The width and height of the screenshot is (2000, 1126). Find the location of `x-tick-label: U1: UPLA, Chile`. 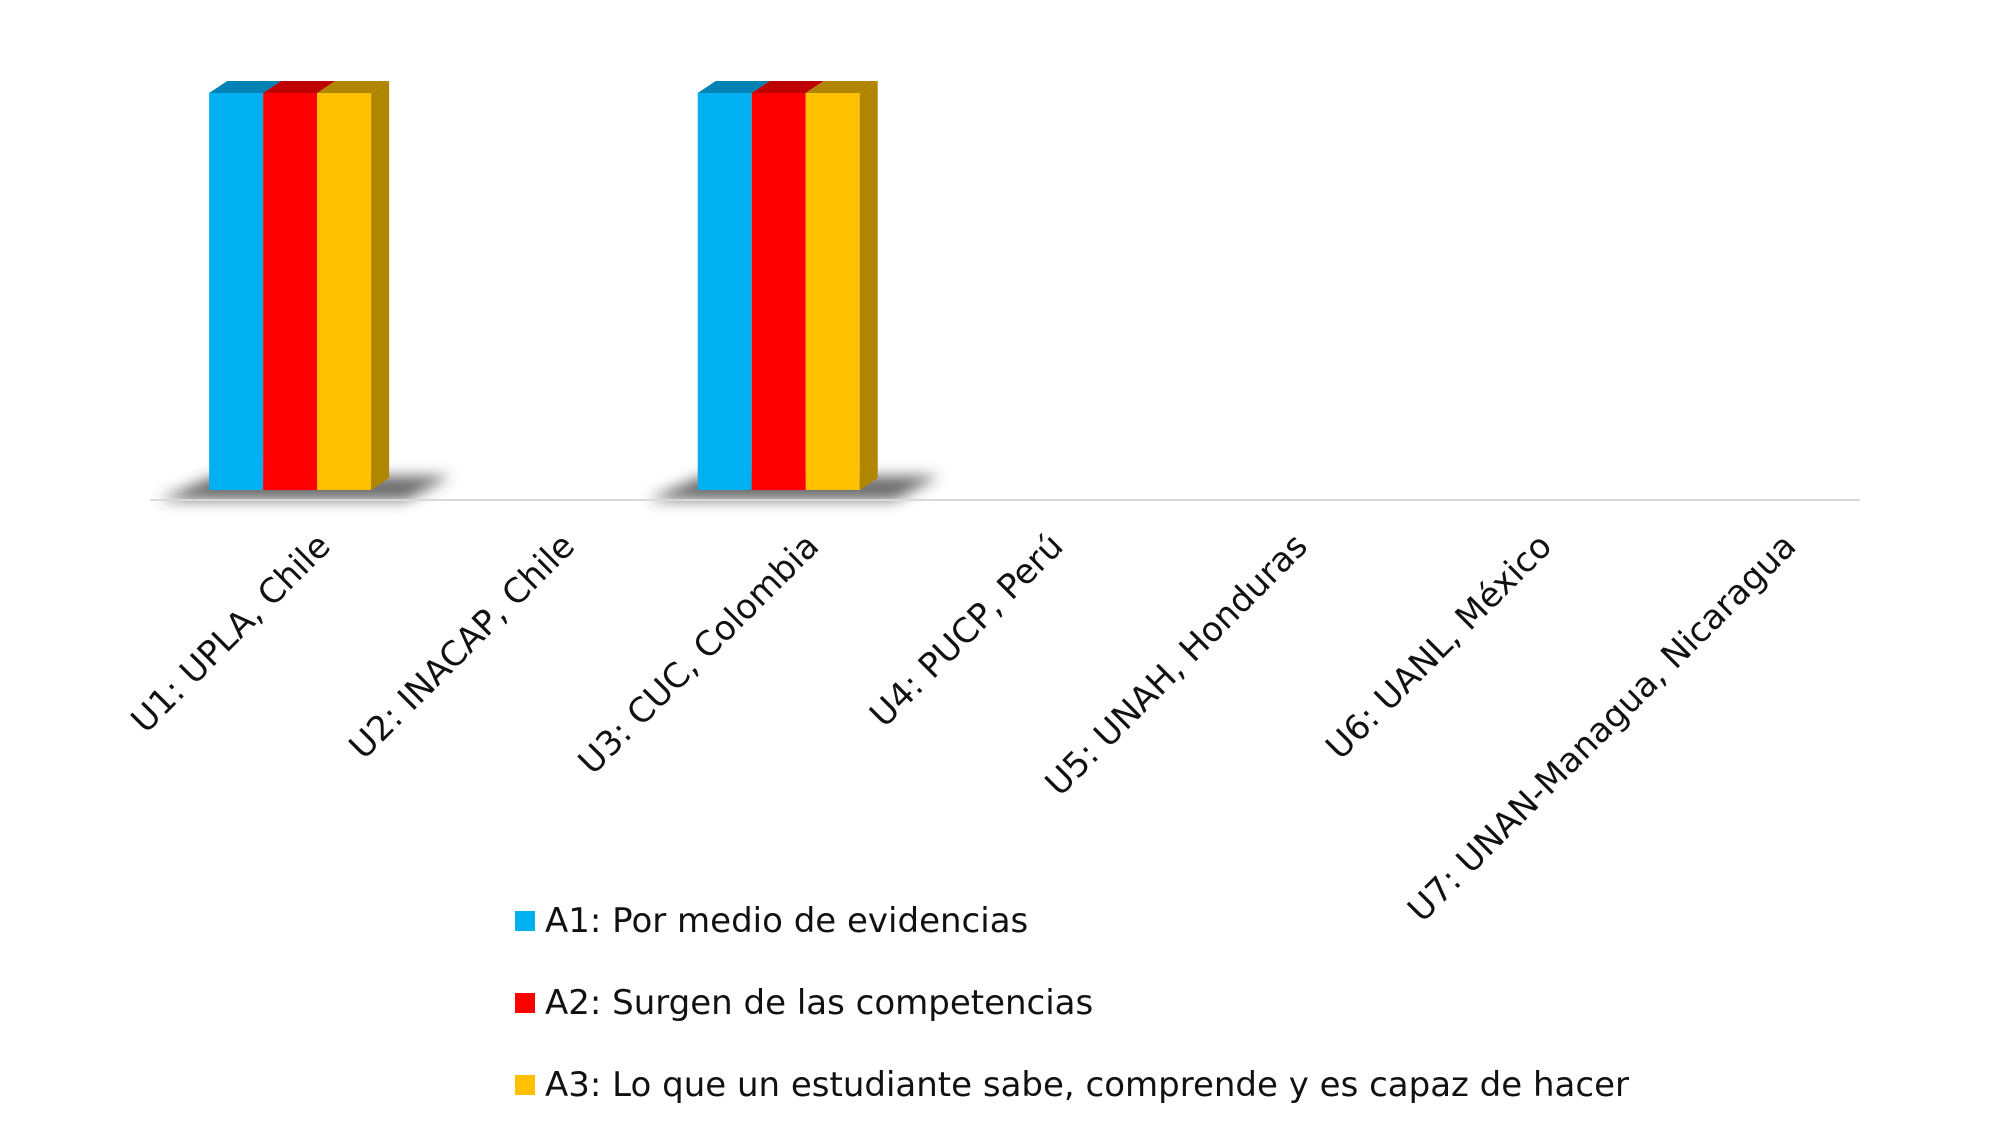

x-tick-label: U1: UPLA, Chile is located at coordinates (231, 633).